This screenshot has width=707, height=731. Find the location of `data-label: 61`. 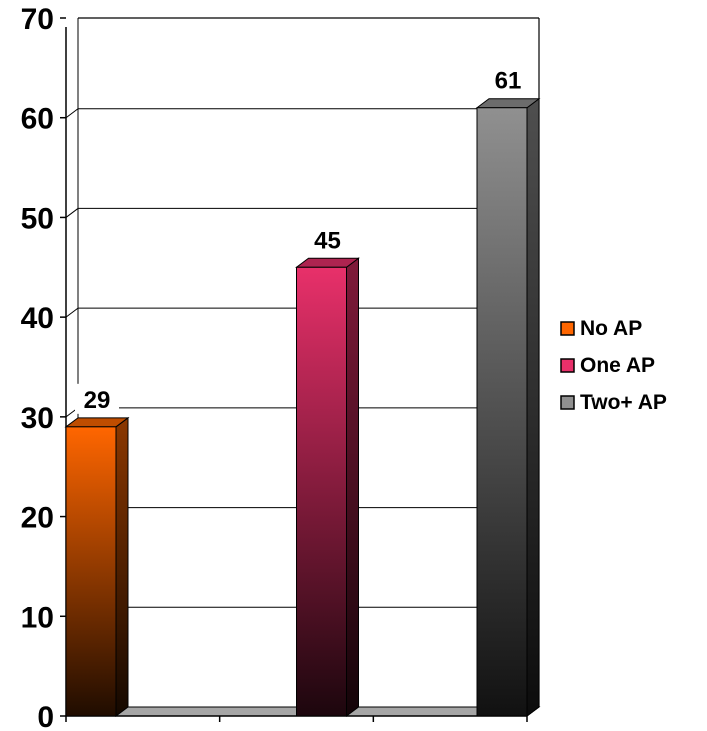

data-label: 61 is located at coordinates (508, 81).